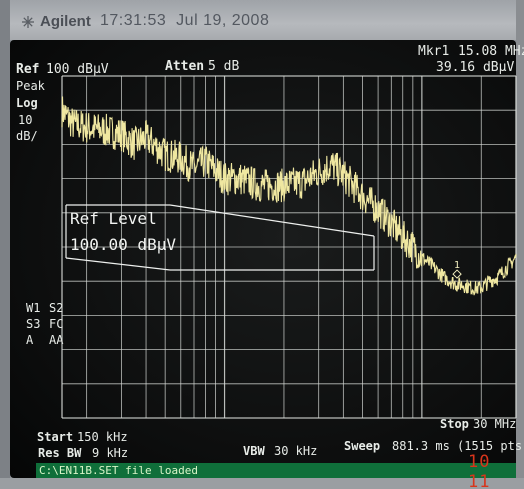 The image size is (524, 489). Describe the element at coordinates (33, 308) in the screenshot. I see `trace-w1: W1` at that location.